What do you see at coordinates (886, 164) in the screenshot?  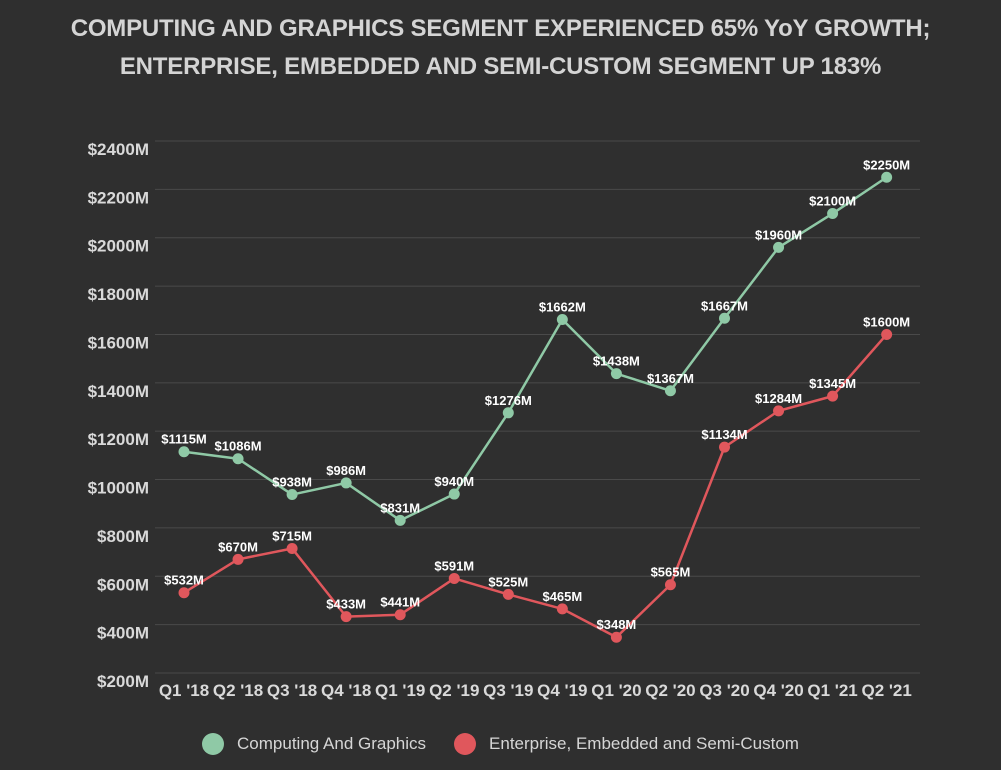 I see `data-label: $2250M` at bounding box center [886, 164].